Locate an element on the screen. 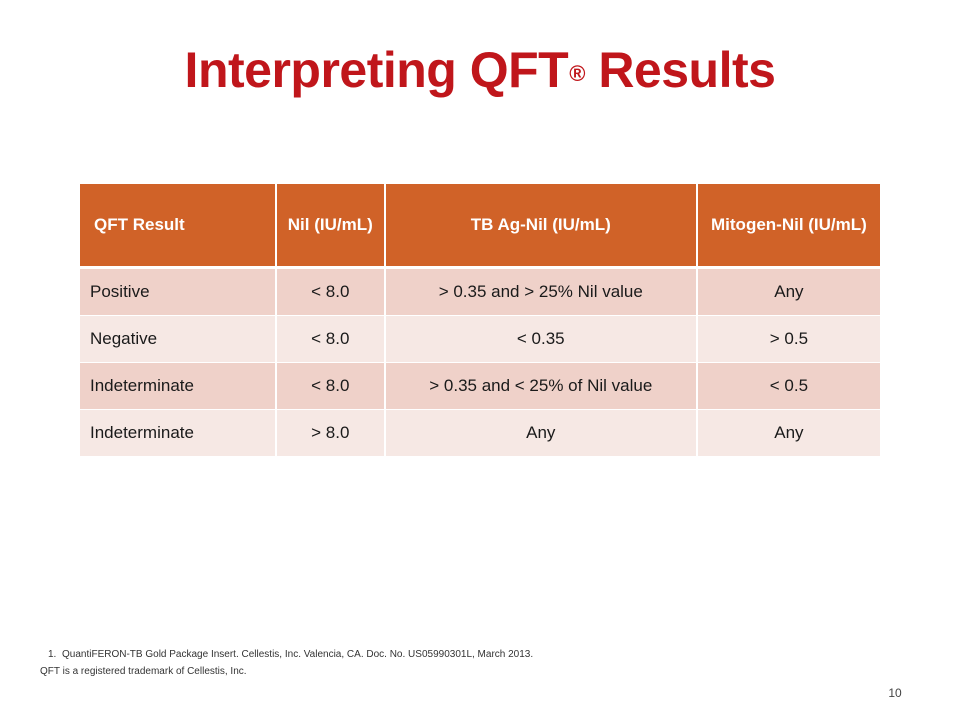 The width and height of the screenshot is (960, 720). cell-tb-ag: > 0.35 and > 25% Nil value is located at coordinates (541, 291).